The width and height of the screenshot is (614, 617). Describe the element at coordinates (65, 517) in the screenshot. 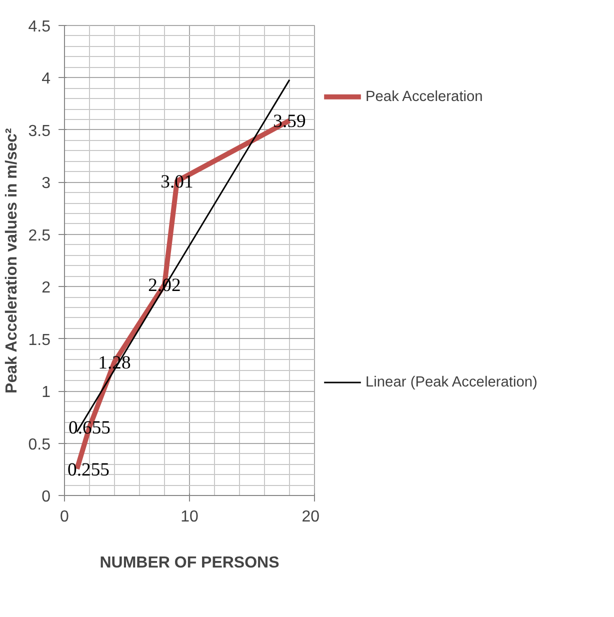

I see `x-tick-label: 0` at that location.